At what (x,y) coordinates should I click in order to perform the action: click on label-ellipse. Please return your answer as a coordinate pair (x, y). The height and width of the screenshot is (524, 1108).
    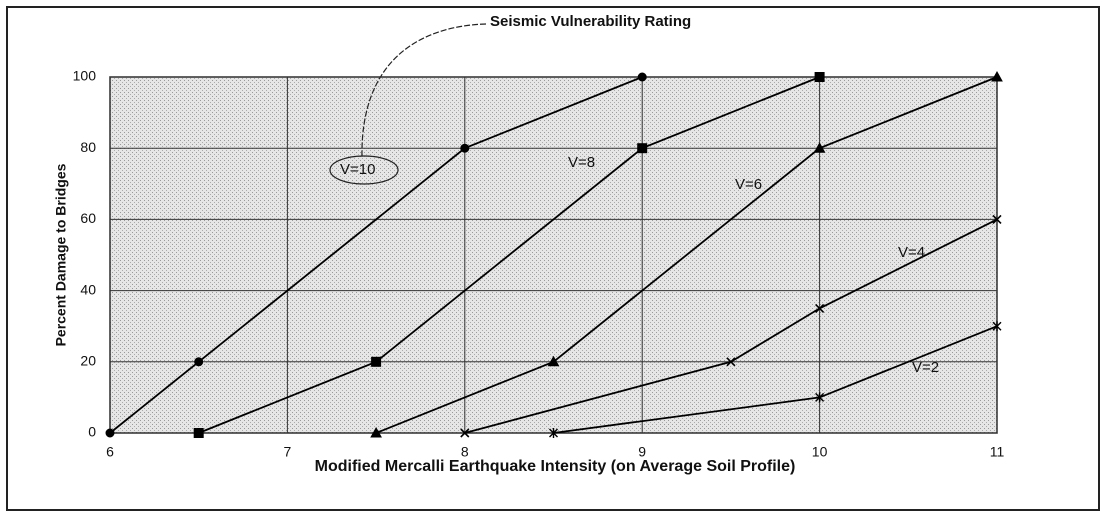
    Looking at the image, I should click on (364, 170).